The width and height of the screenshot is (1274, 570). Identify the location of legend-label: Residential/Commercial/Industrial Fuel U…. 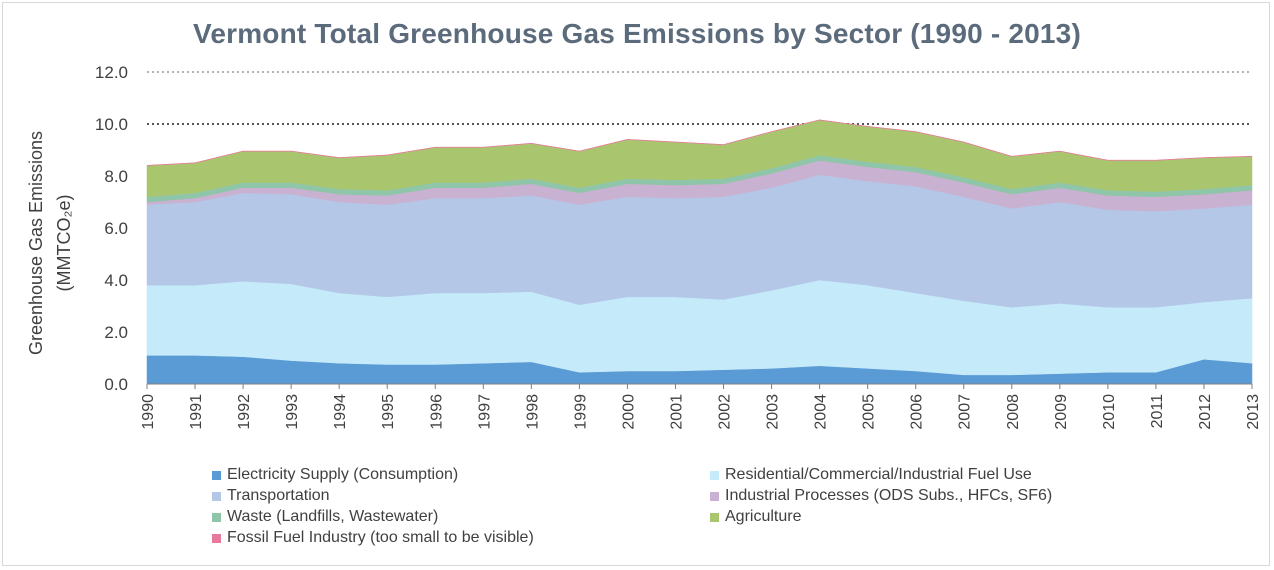
(878, 474).